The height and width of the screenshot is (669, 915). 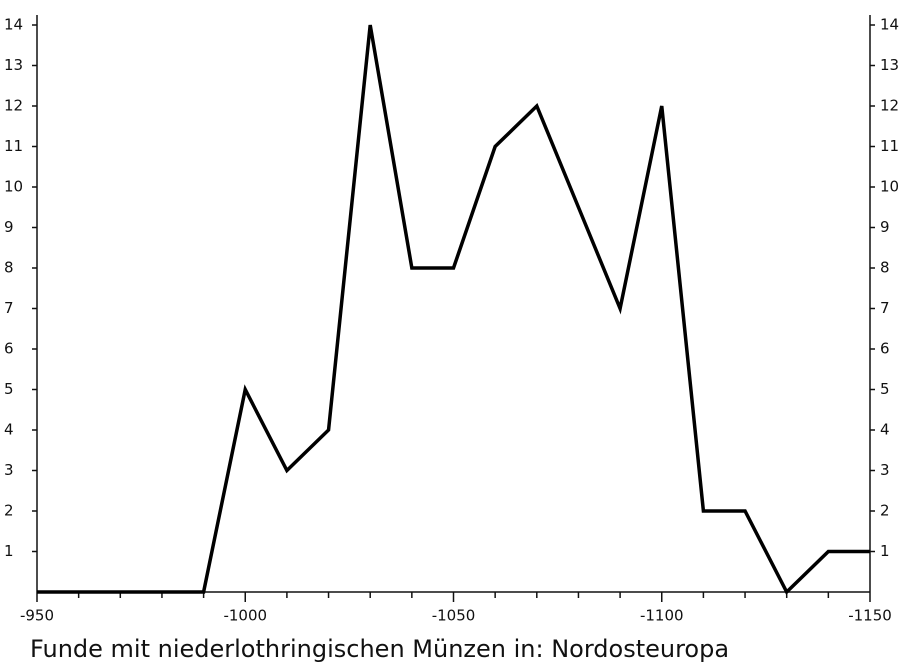 What do you see at coordinates (885, 430) in the screenshot?
I see `y2-tick-label: 4` at bounding box center [885, 430].